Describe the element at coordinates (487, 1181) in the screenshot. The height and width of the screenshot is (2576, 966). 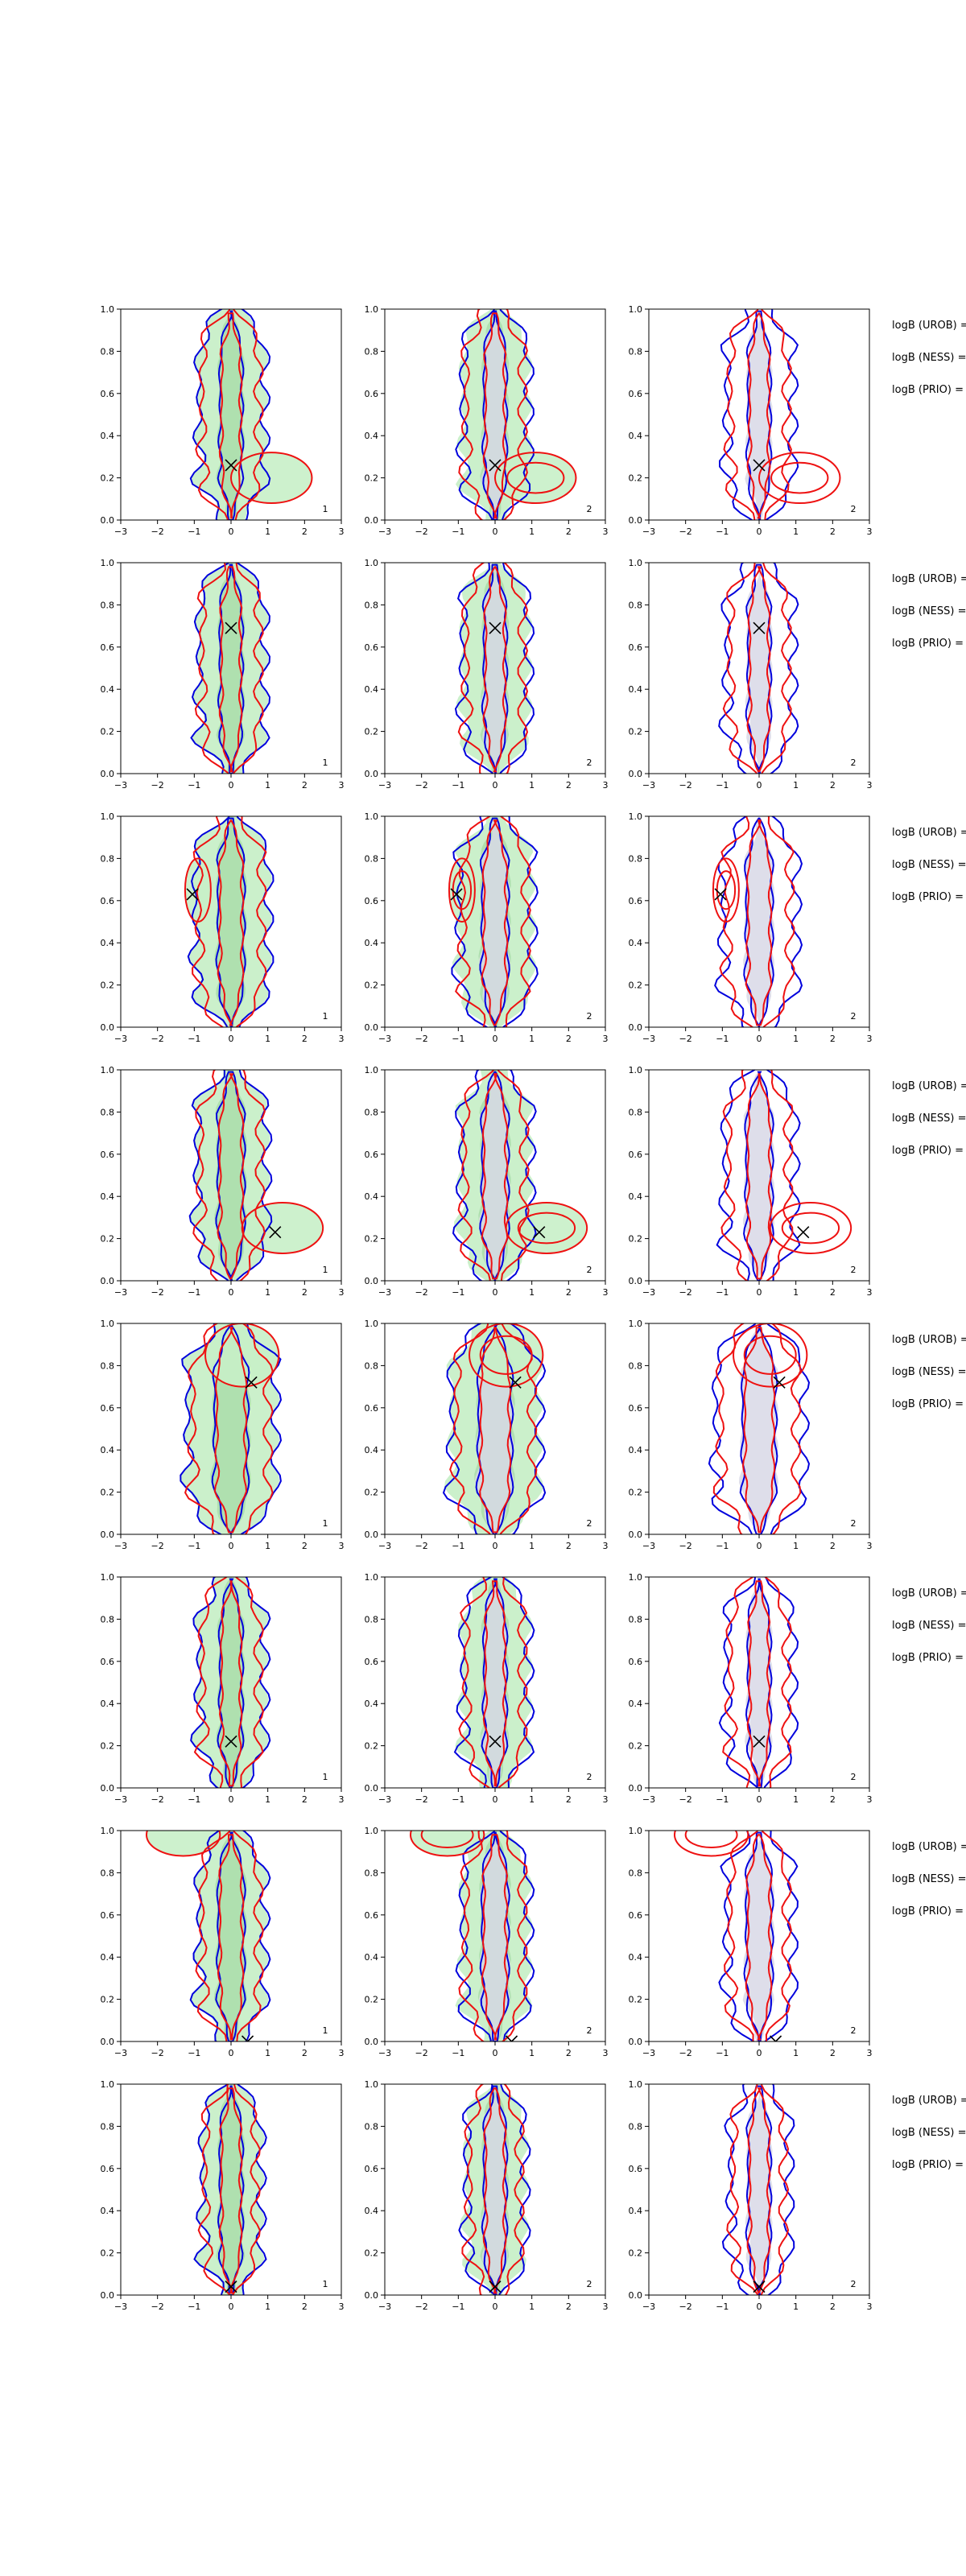
I see `panel-r4-c2: −3 −2 −1 0 1 2 3 0.0 0.2 0.4 0.6 0.8 1.0 2` at that location.